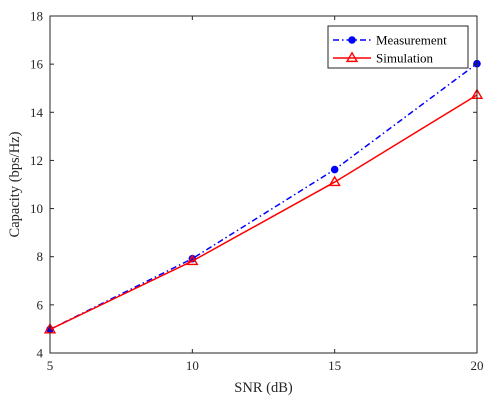  Describe the element at coordinates (36, 160) in the screenshot. I see `y-tick-label: 12` at that location.